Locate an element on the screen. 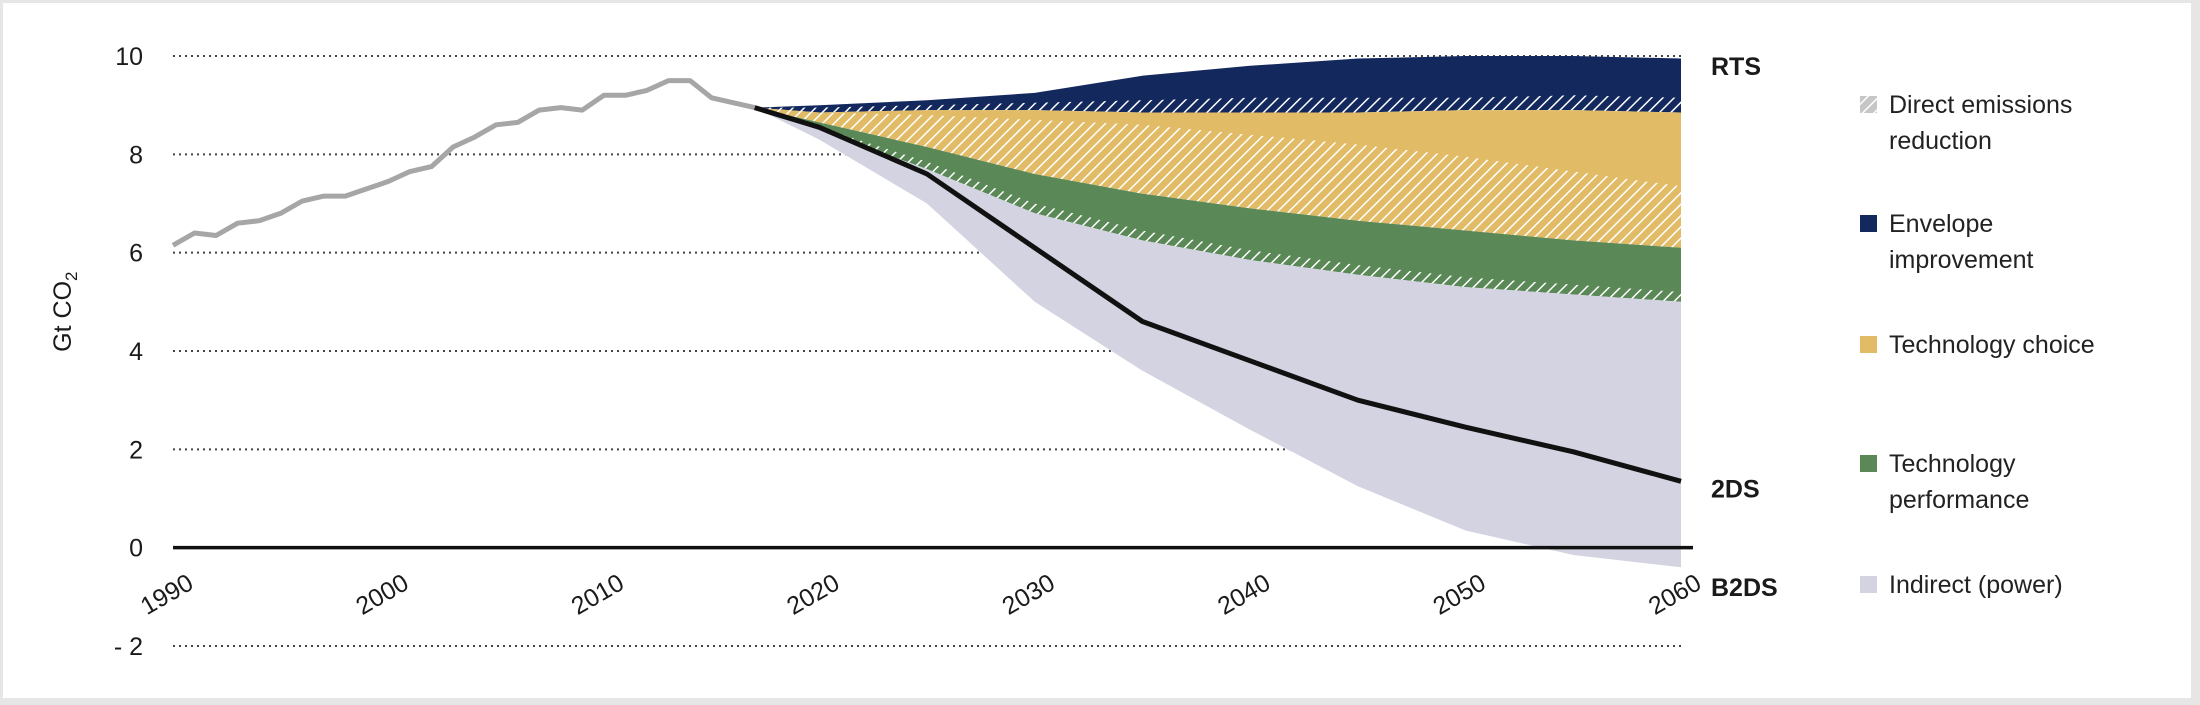 The width and height of the screenshot is (2200, 705). y-axis-title-subscript: 2 is located at coordinates (71, 276).